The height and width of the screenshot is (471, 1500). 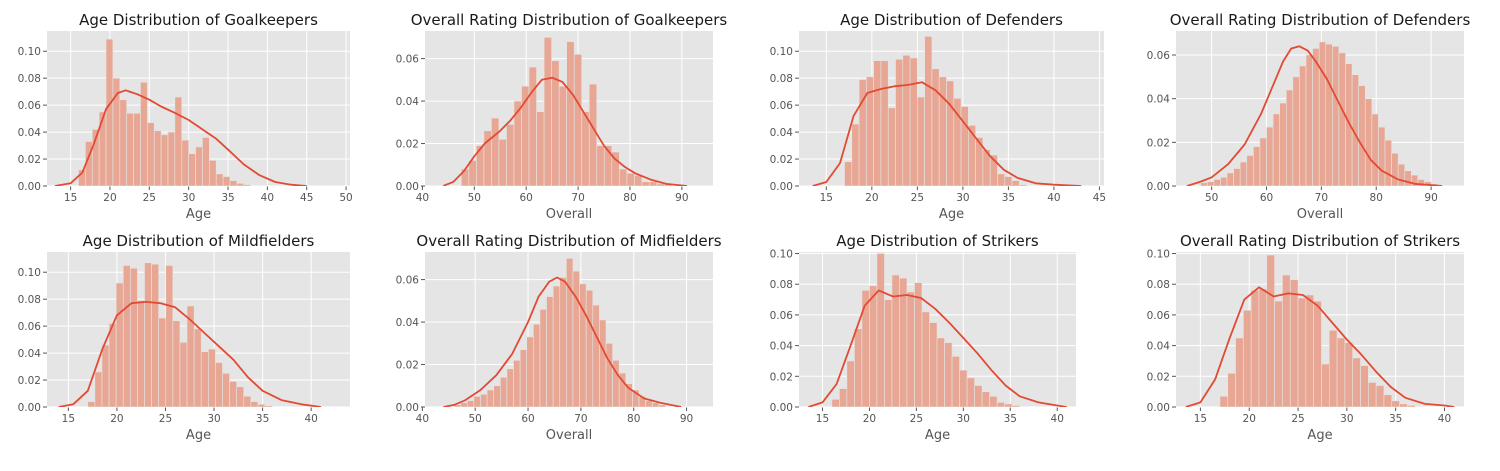 I want to click on y-tick-label: 0.00, so click(x=781, y=408).